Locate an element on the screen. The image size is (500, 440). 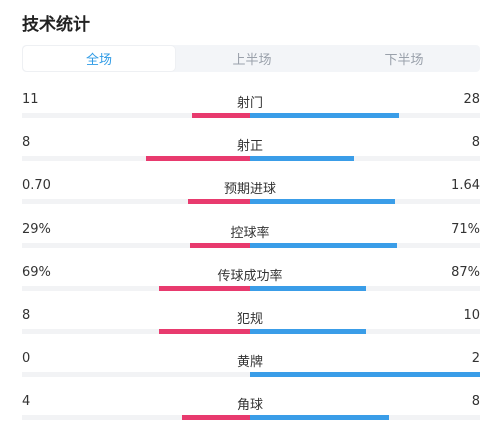
page-title: 技术统计 is located at coordinates (56, 25).